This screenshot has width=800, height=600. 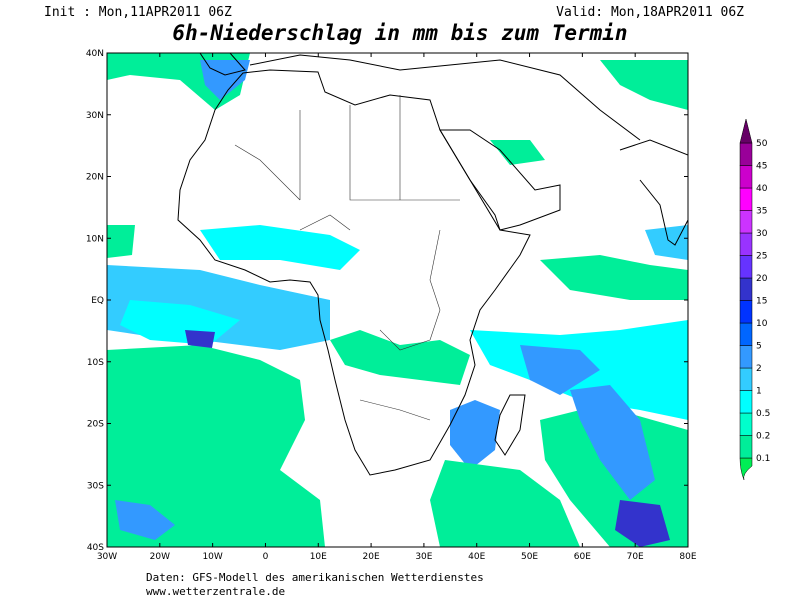 I want to click on legend-label: 15, so click(x=761, y=302).